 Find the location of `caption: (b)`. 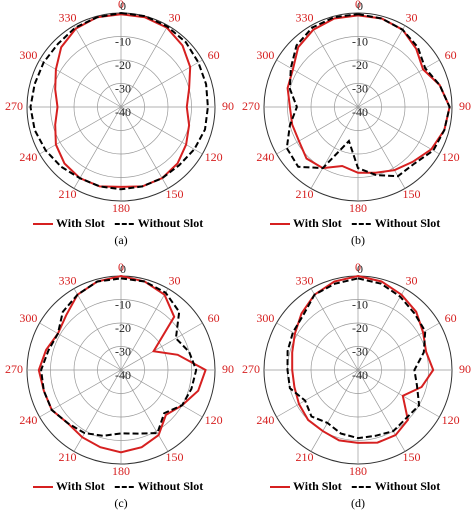

caption: (b) is located at coordinates (358, 240).